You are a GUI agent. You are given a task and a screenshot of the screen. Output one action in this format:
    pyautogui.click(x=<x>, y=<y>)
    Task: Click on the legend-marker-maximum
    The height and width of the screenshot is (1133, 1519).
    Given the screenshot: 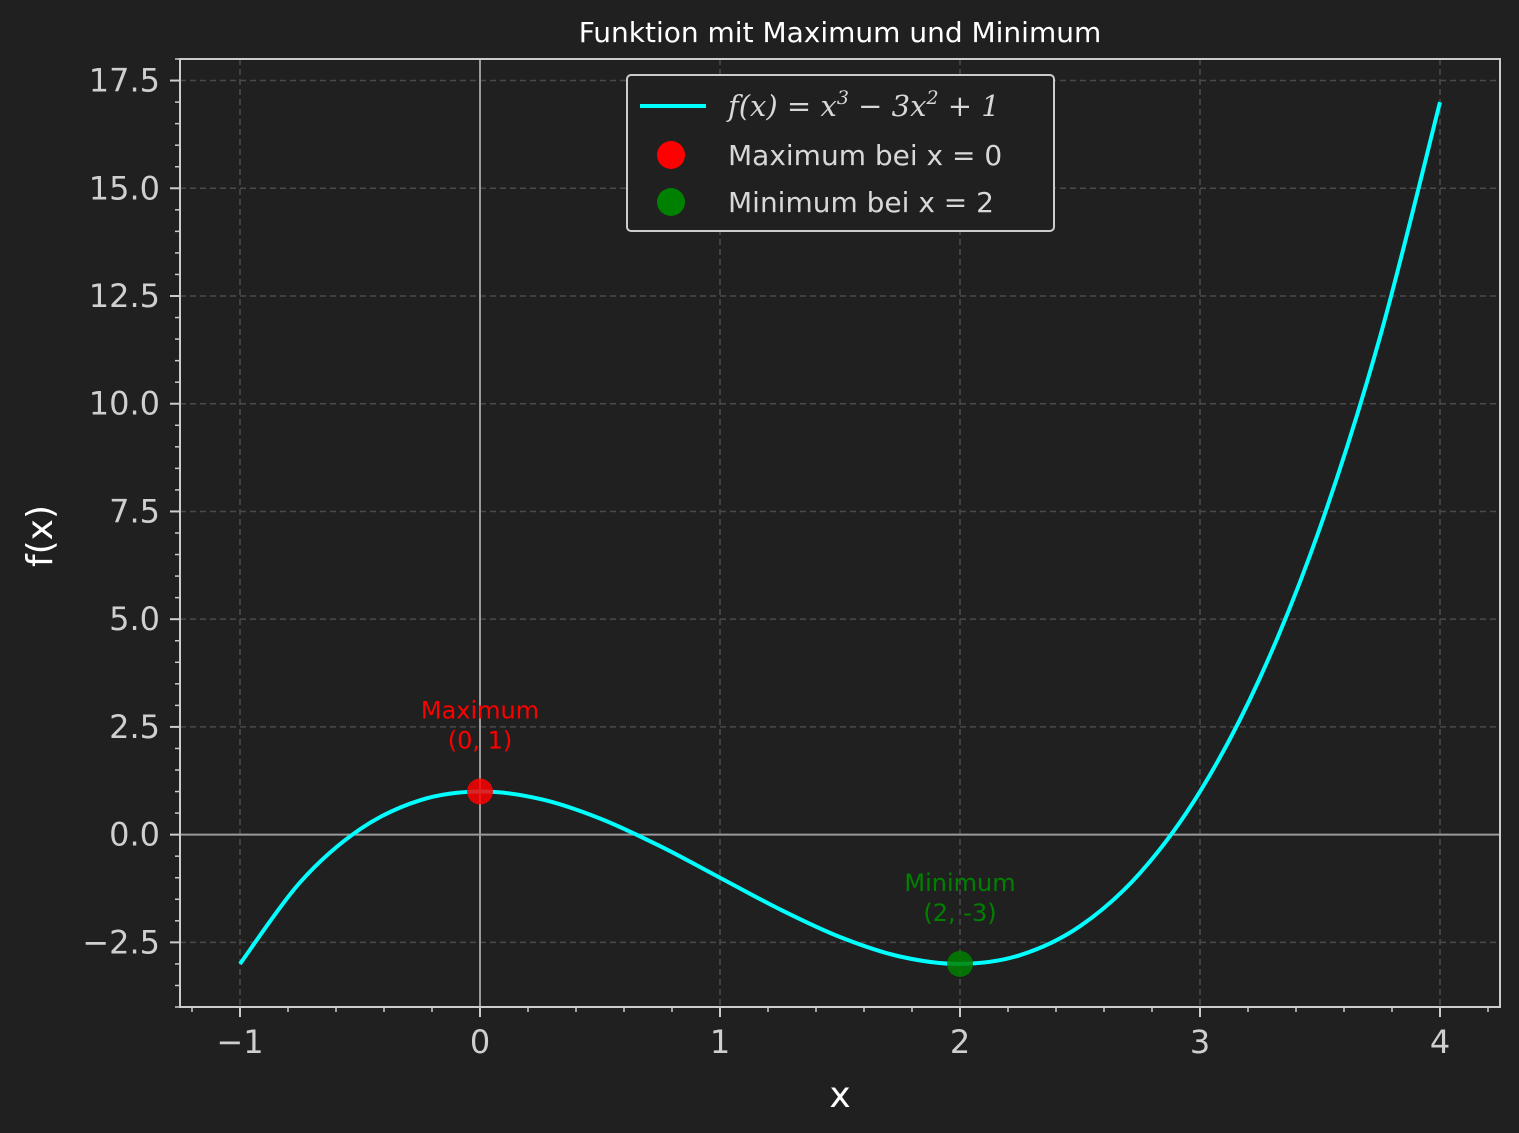 What is the action you would take?
    pyautogui.click(x=671, y=155)
    